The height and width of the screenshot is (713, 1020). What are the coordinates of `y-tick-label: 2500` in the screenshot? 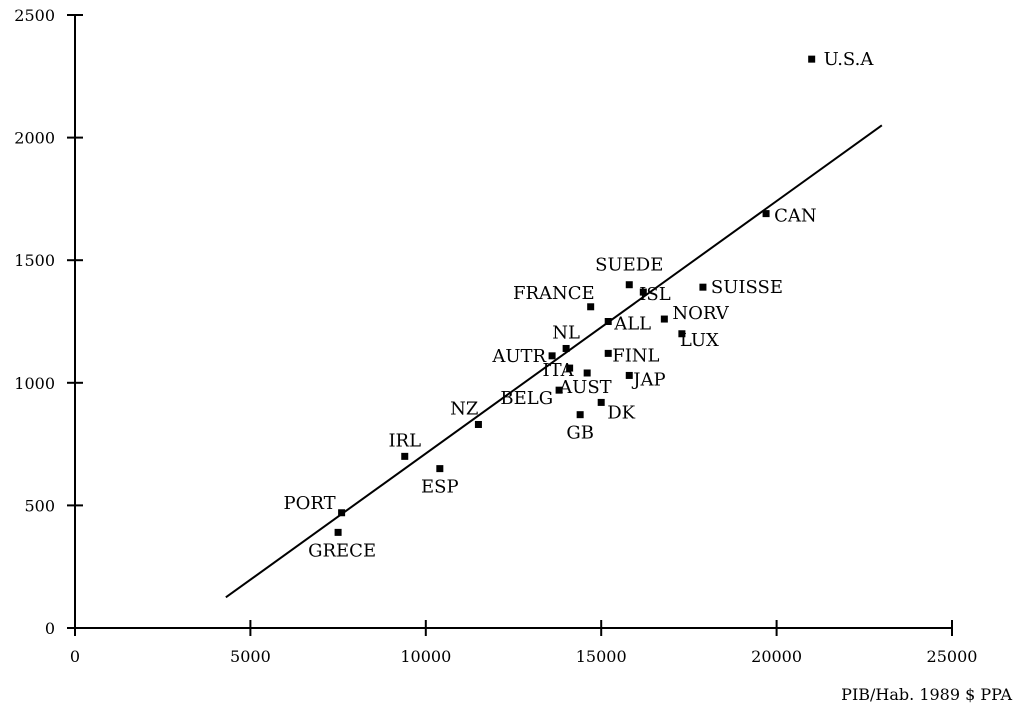 It's located at (34, 15).